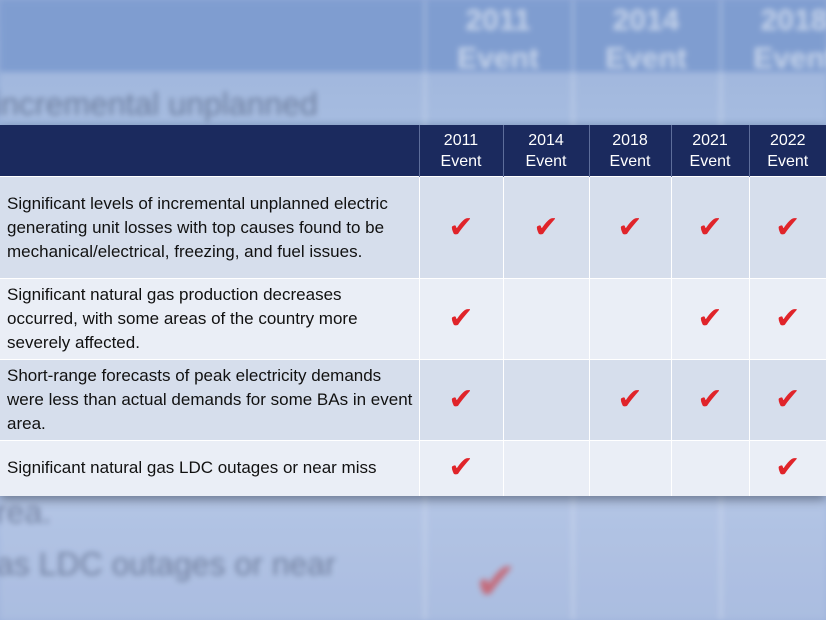  I want to click on bg-text-top: incremental unplanned, so click(159, 104).